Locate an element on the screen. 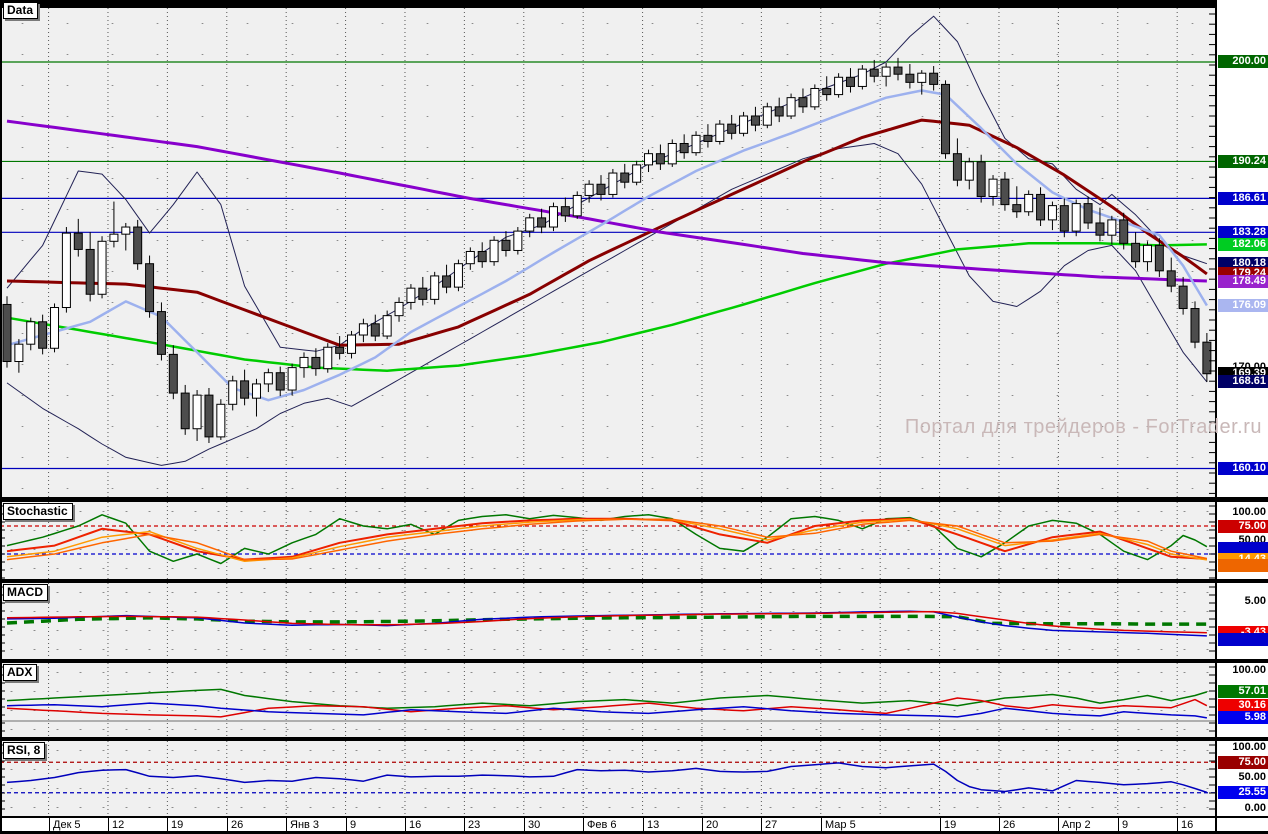  date-axis-label: 23 is located at coordinates (474, 825).